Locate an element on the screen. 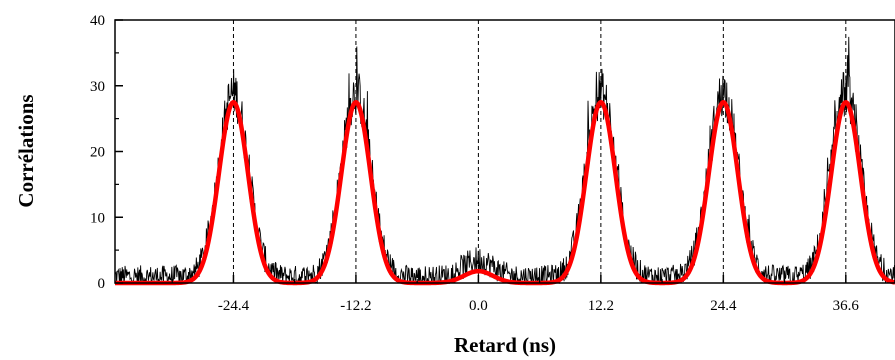 The image size is (895, 360). y-tick-label: 30 is located at coordinates (97, 87).